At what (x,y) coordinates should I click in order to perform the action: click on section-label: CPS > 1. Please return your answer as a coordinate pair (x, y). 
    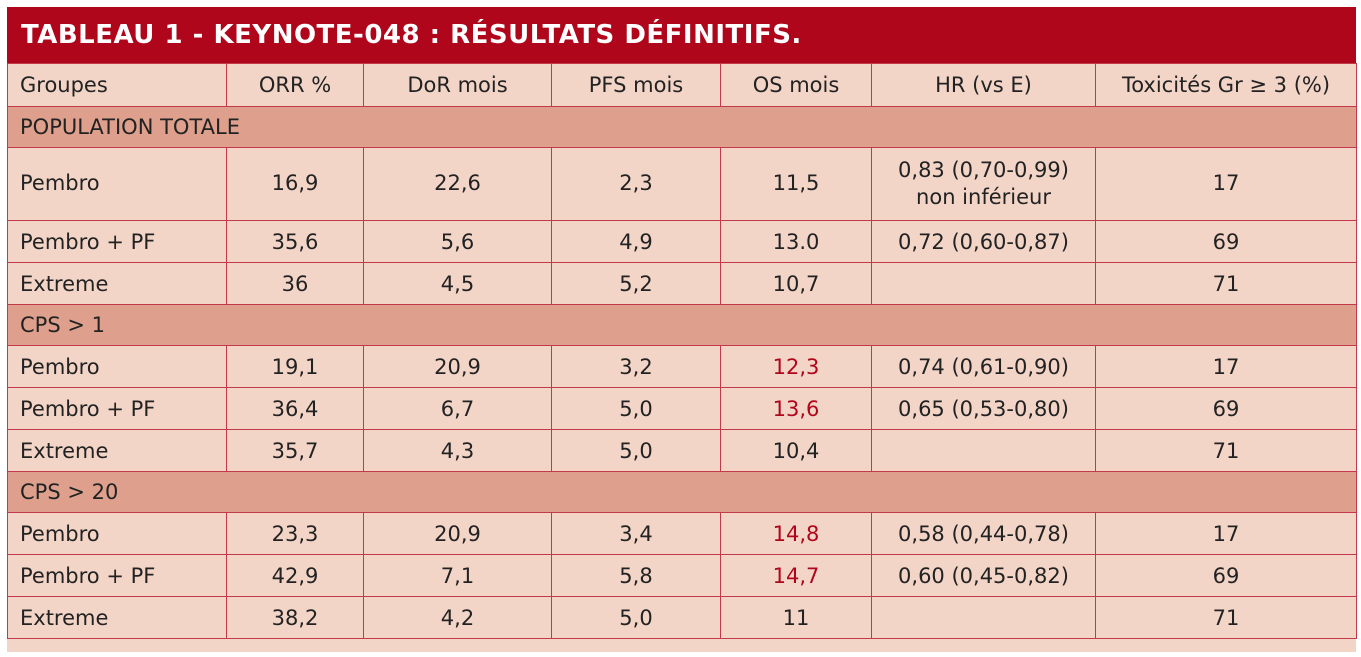
    Looking at the image, I should click on (682, 325).